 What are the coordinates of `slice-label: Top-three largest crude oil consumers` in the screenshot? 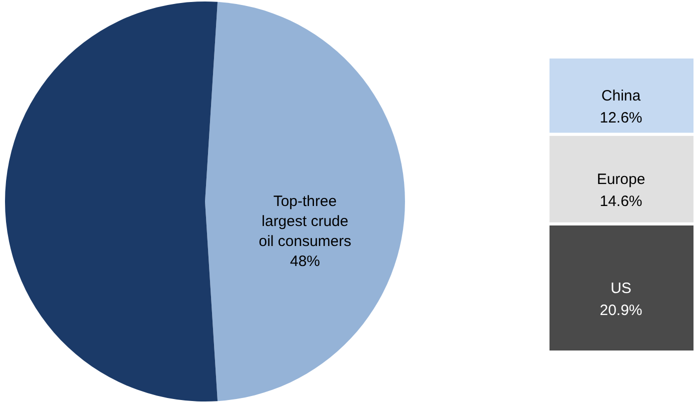 It's located at (305, 221).